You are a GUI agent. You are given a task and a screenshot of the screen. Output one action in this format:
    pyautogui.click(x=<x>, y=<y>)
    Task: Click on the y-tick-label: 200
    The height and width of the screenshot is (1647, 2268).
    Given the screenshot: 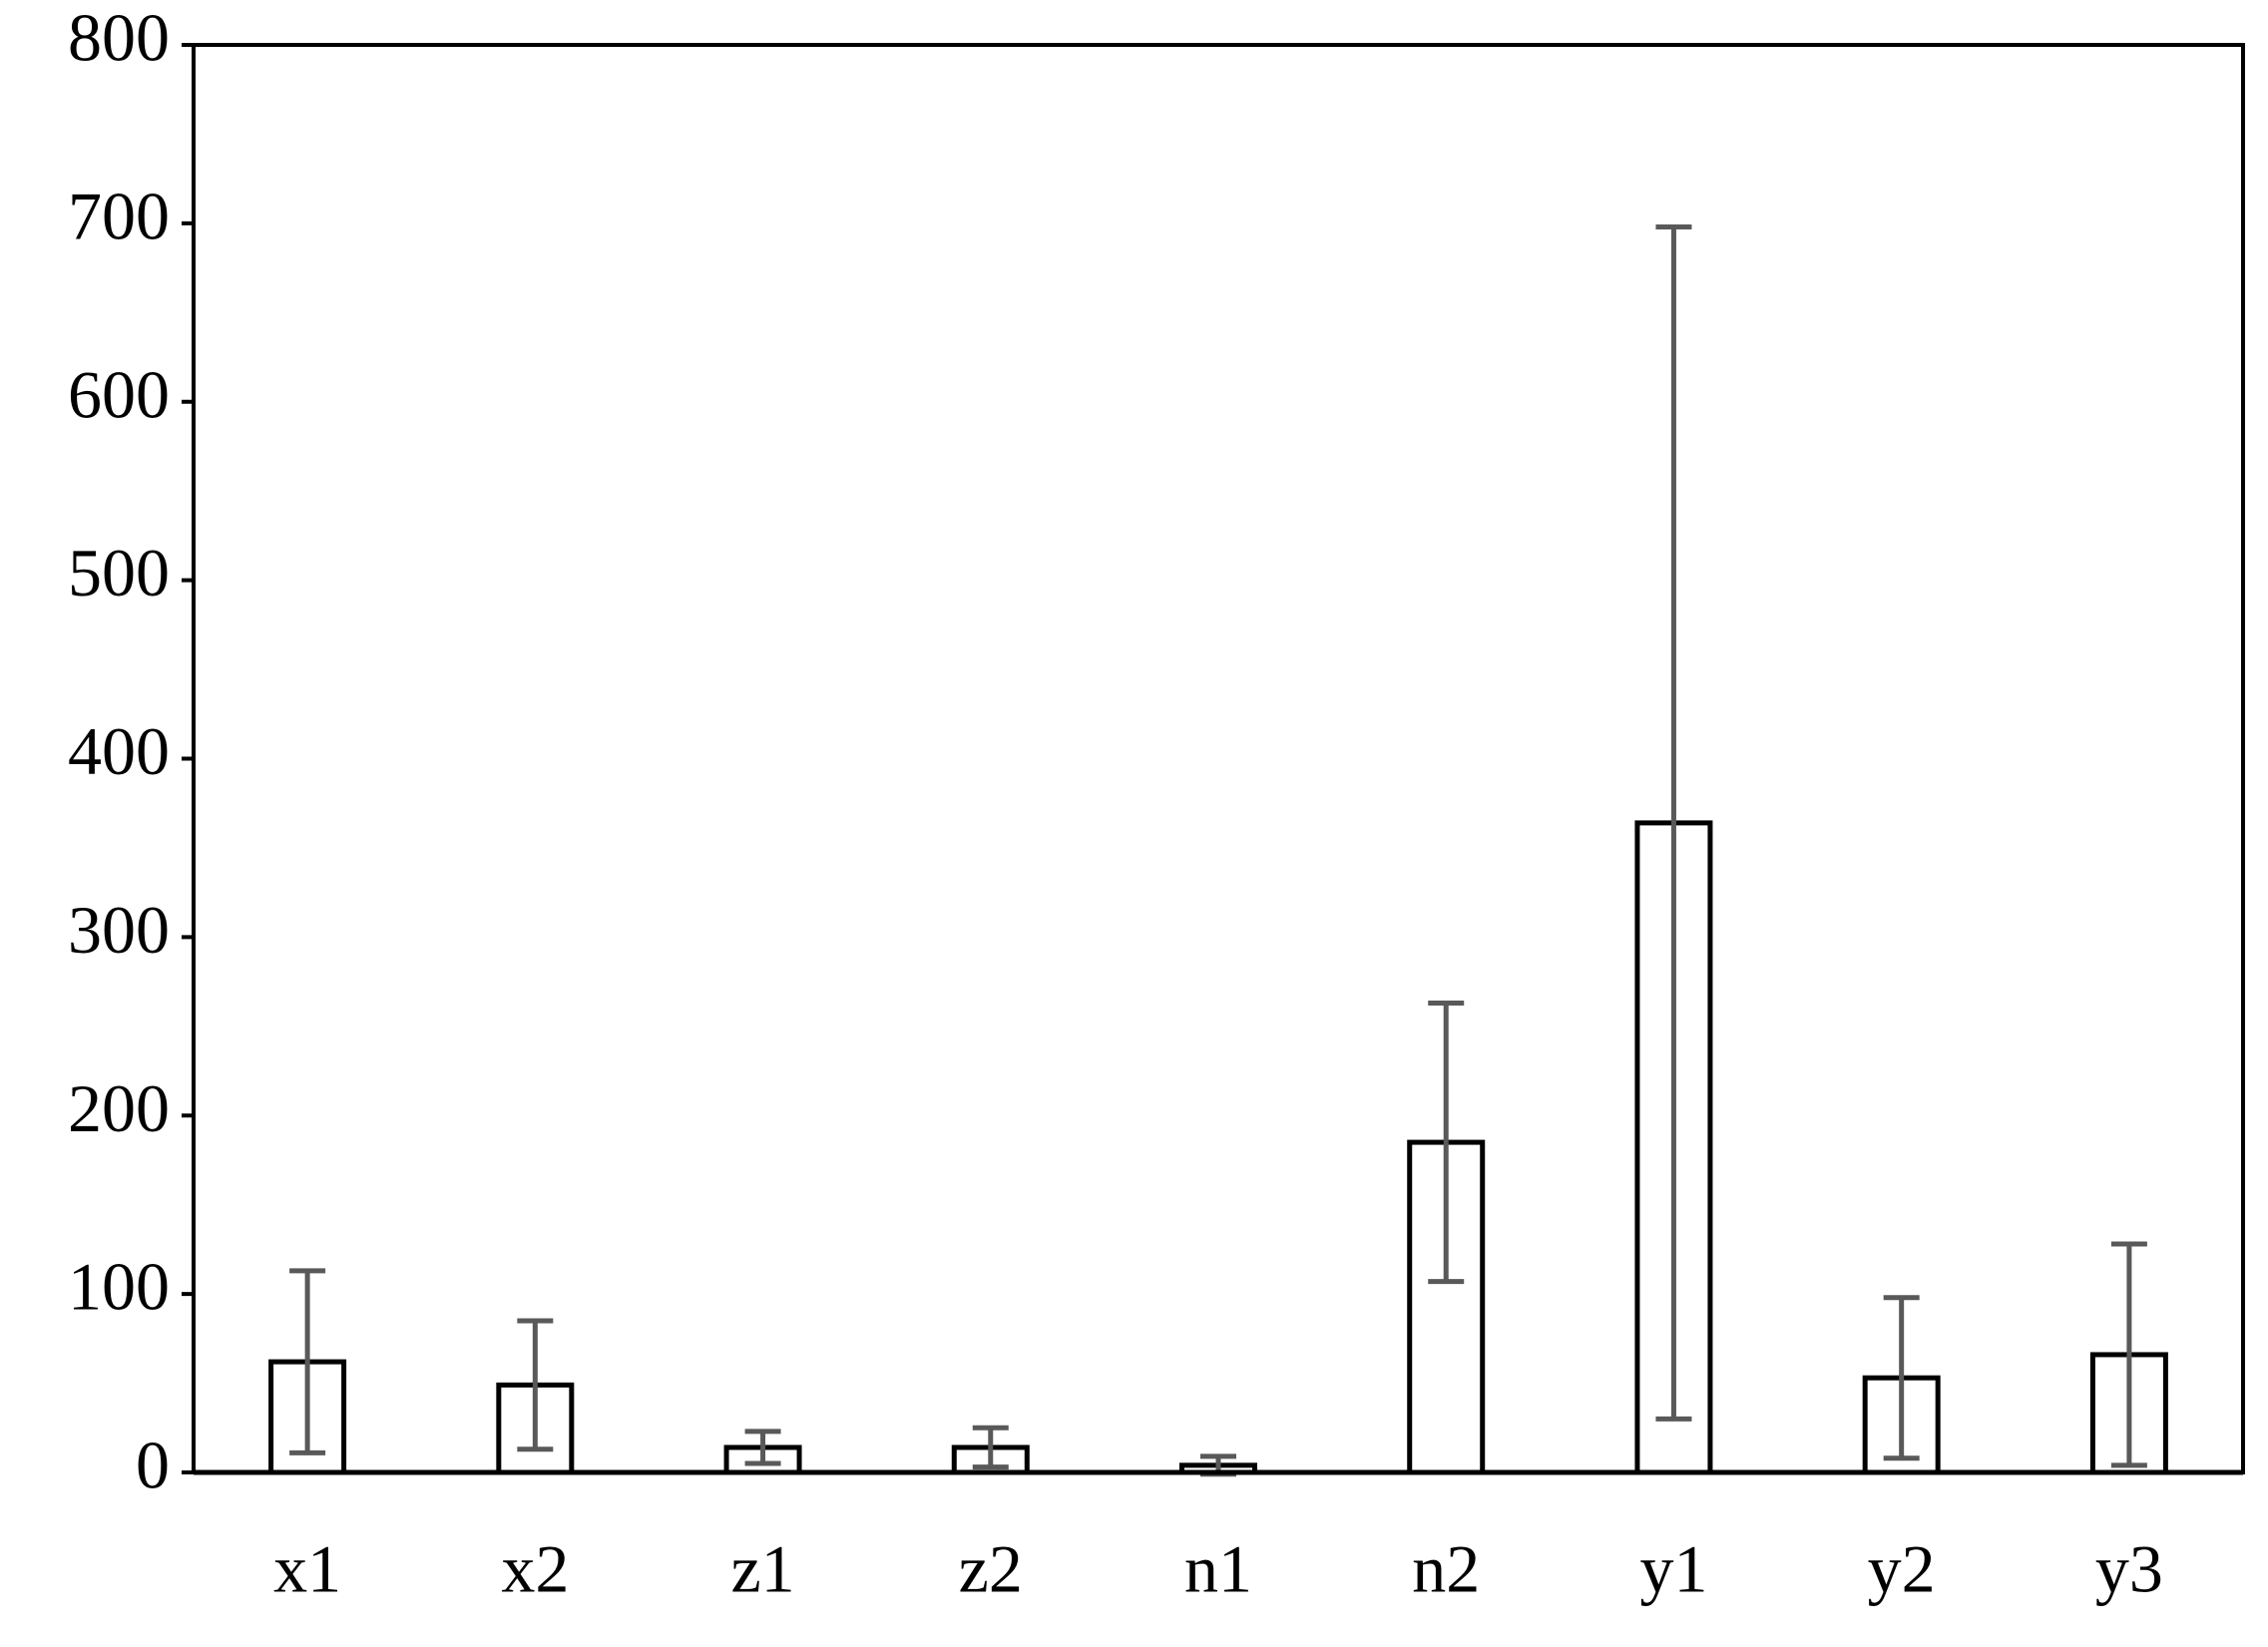 What is the action you would take?
    pyautogui.click(x=119, y=1108)
    